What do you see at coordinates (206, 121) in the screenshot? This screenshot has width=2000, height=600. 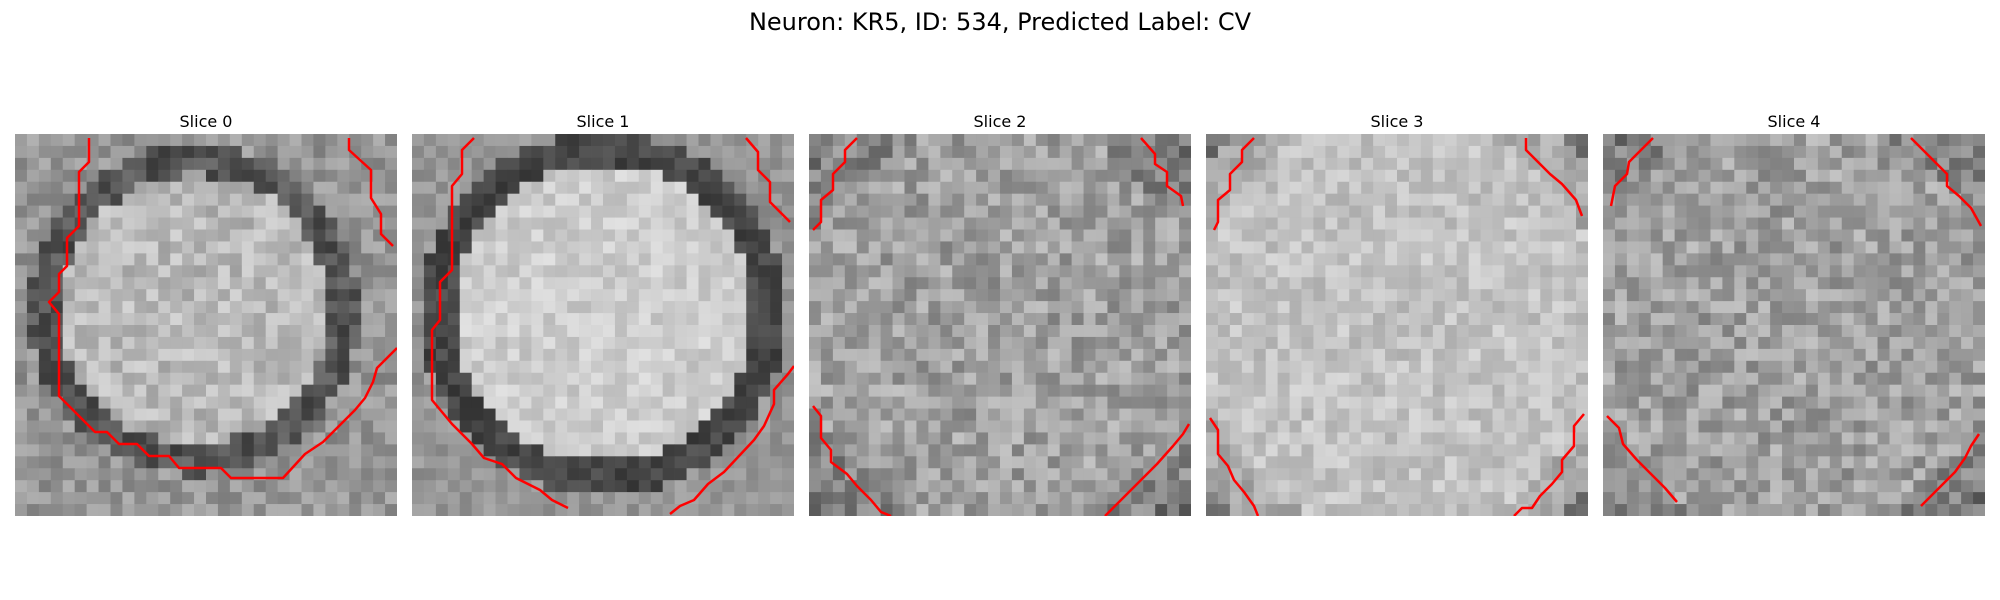 I see `slice-title: Slice 0` at bounding box center [206, 121].